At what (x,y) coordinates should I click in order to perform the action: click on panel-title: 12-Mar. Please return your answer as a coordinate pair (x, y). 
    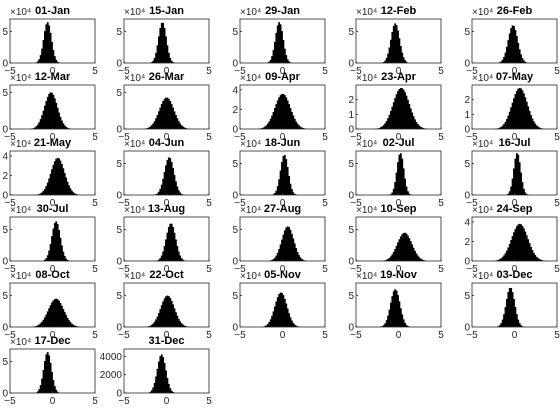
    Looking at the image, I should click on (53, 77).